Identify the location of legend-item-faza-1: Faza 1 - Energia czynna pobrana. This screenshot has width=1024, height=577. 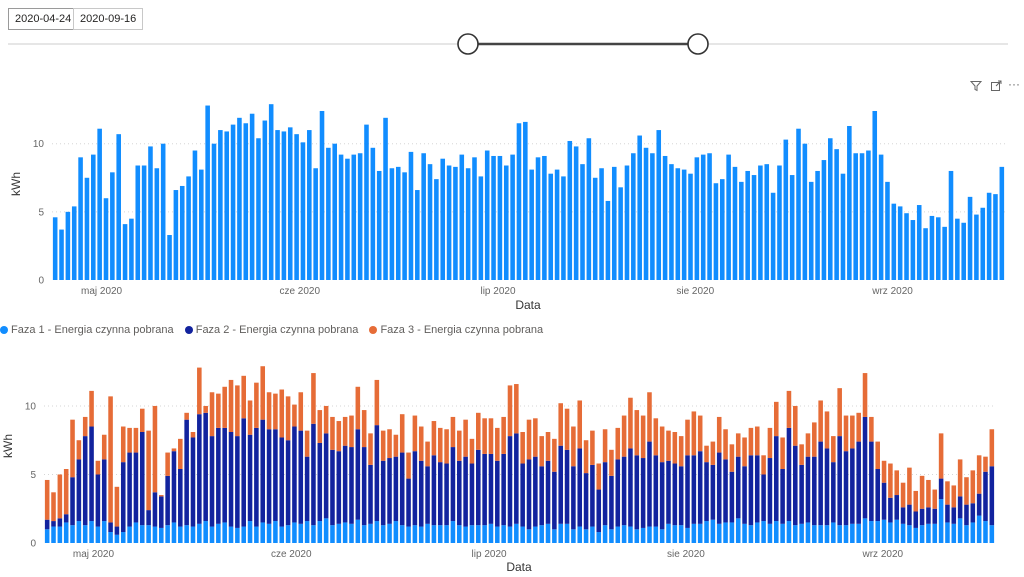
(87, 330).